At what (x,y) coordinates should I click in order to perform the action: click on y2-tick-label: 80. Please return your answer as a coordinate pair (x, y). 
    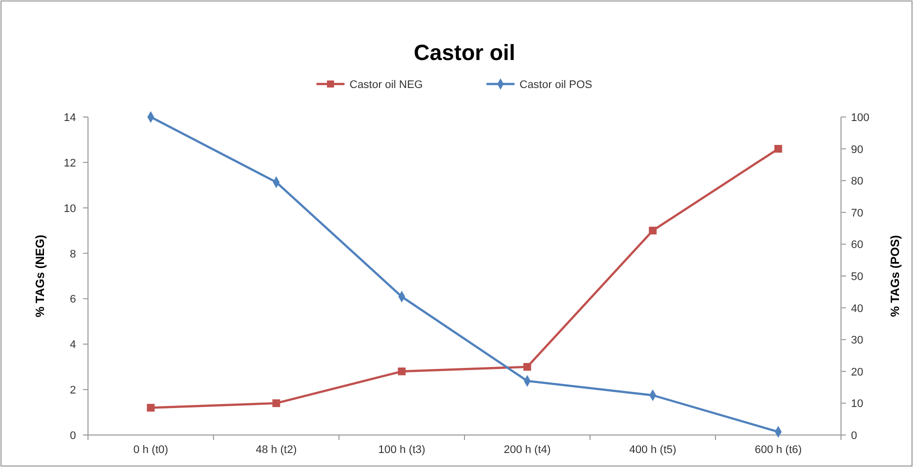
    Looking at the image, I should click on (857, 182).